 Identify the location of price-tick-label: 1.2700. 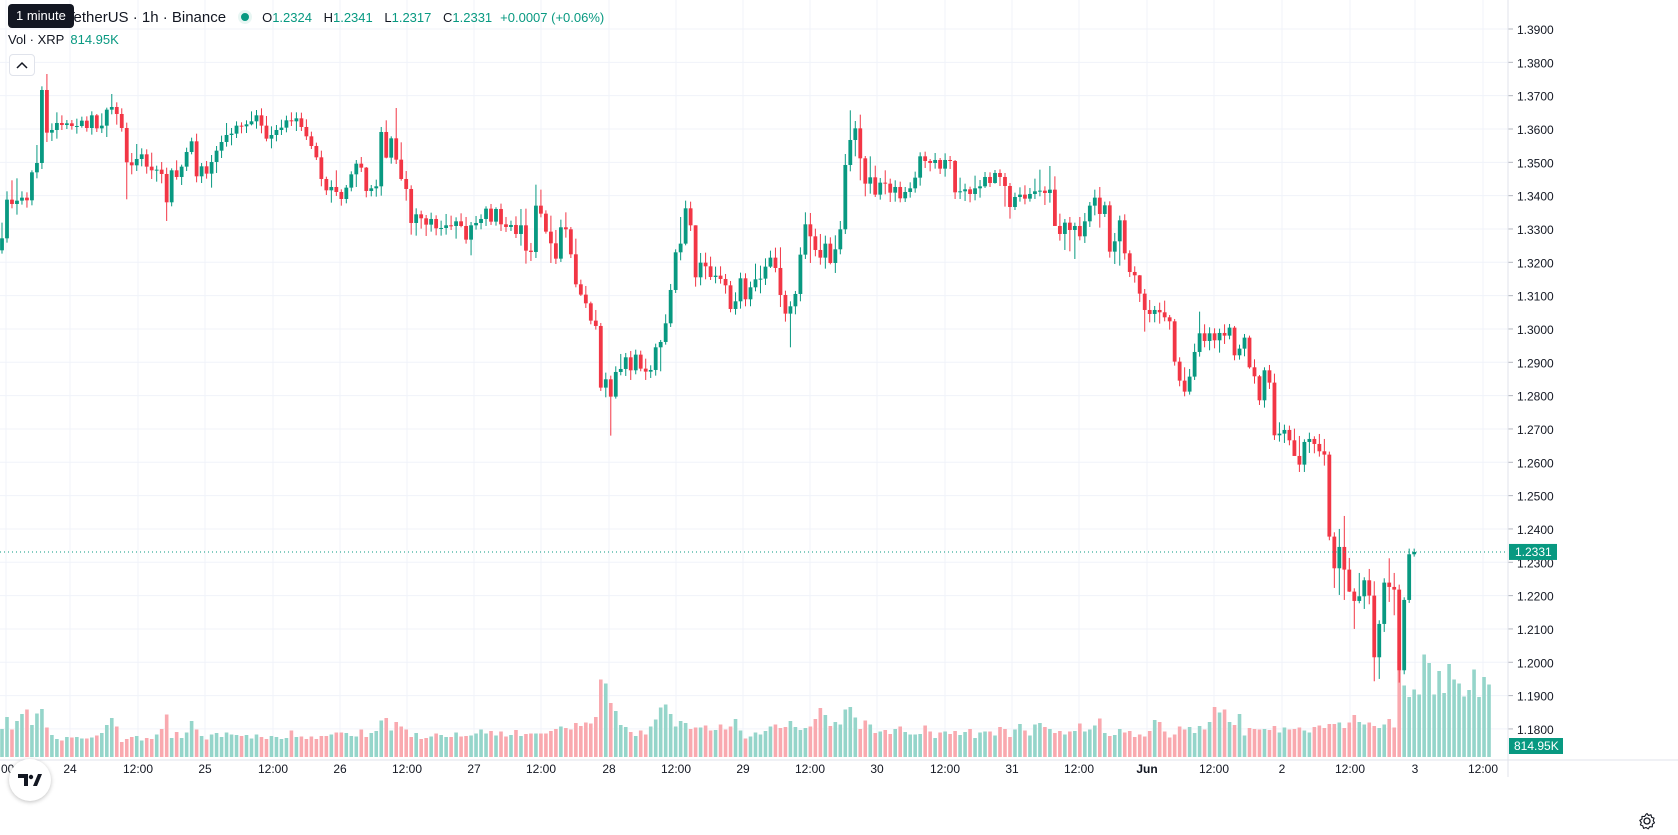
(1535, 430).